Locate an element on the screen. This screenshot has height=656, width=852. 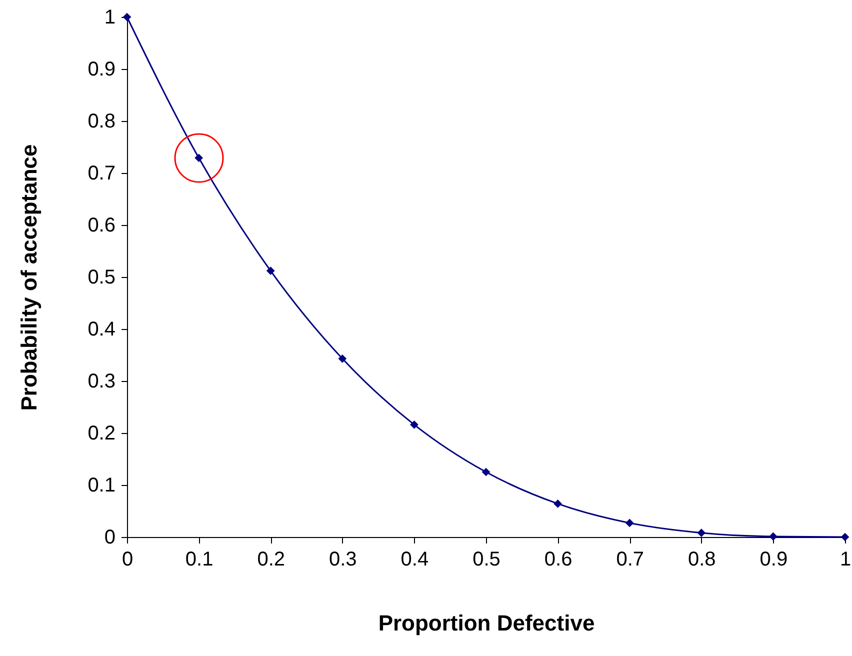
x-tick-label: 0.3 is located at coordinates (342, 559).